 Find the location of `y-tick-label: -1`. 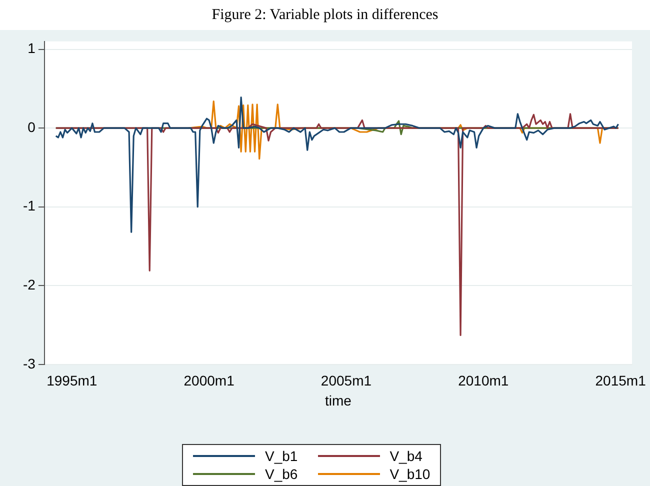

y-tick-label: -1 is located at coordinates (29, 206).